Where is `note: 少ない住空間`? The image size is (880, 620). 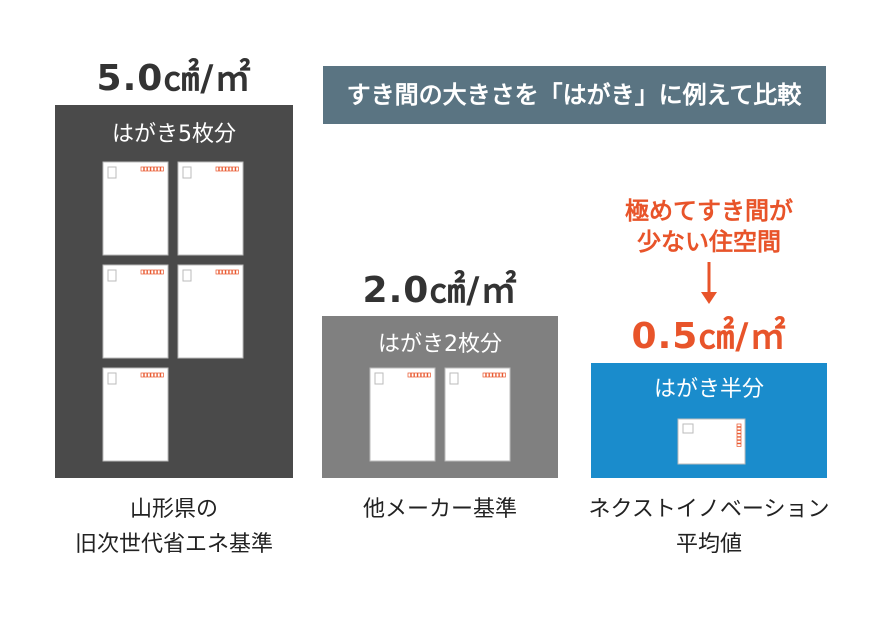 note: 少ない住空間 is located at coordinates (709, 242).